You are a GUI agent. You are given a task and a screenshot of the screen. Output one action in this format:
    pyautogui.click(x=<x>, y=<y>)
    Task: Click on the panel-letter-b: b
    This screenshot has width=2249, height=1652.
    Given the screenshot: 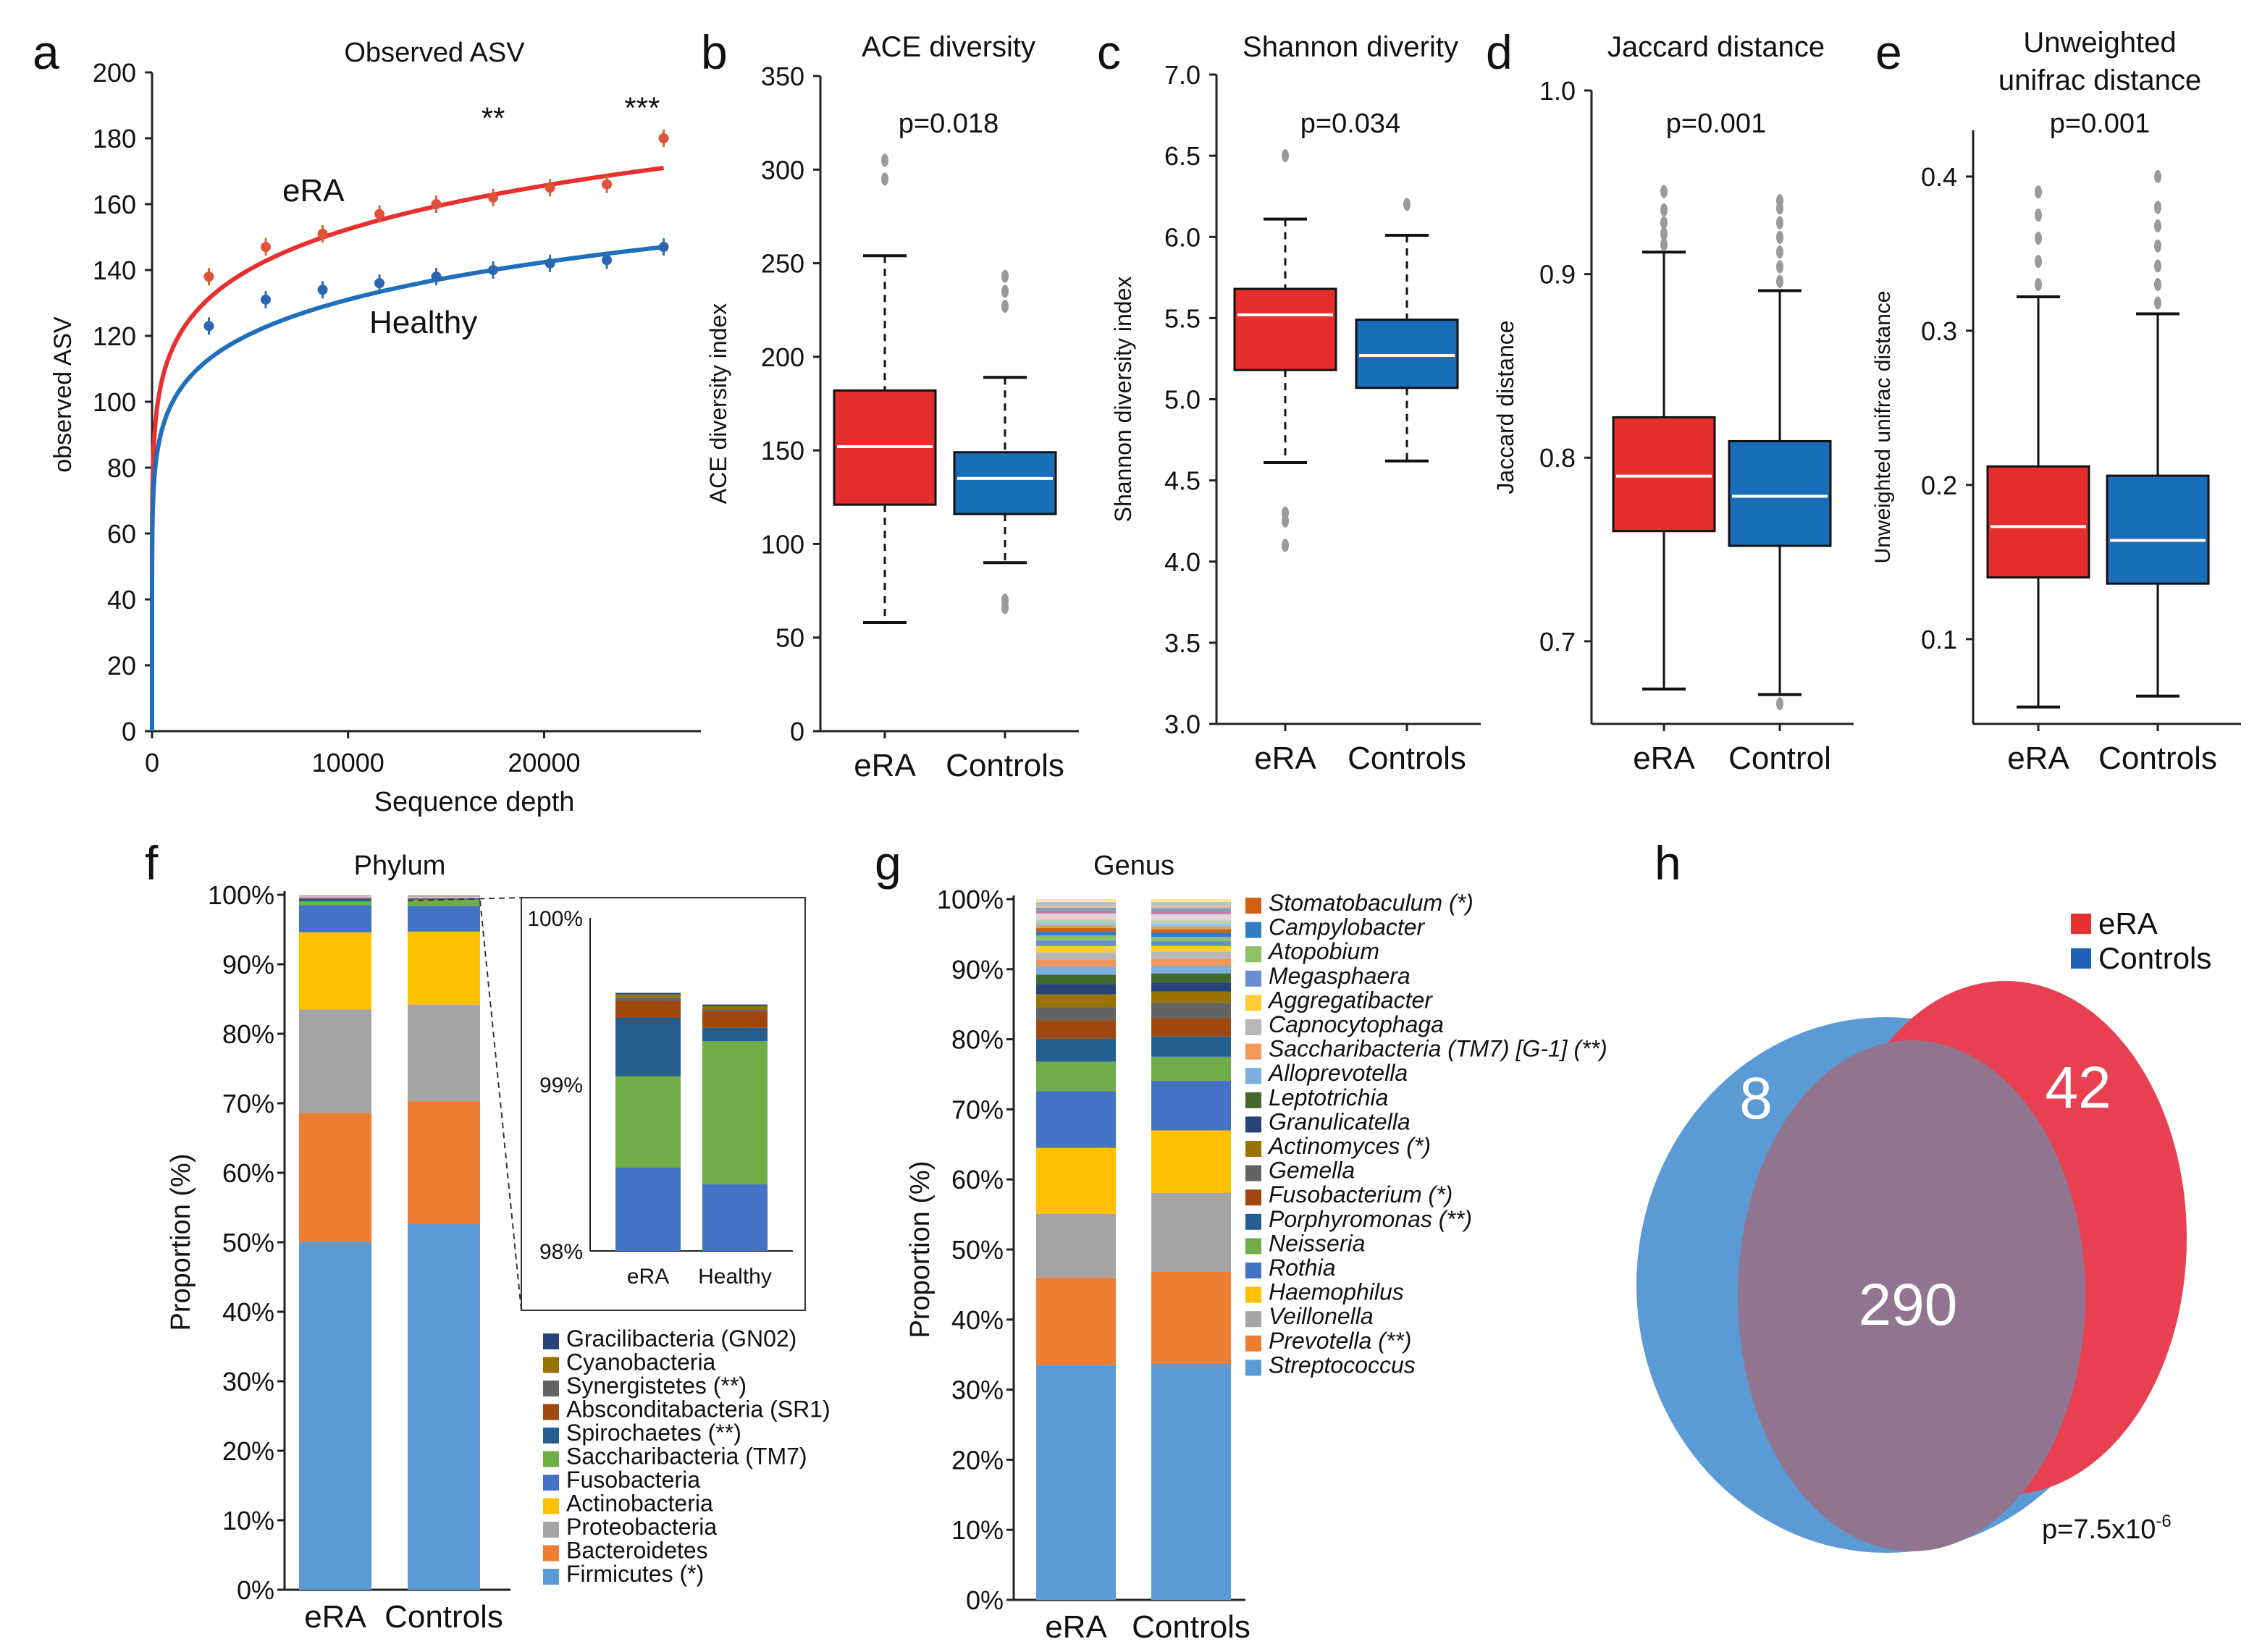 What is the action you would take?
    pyautogui.click(x=714, y=52)
    